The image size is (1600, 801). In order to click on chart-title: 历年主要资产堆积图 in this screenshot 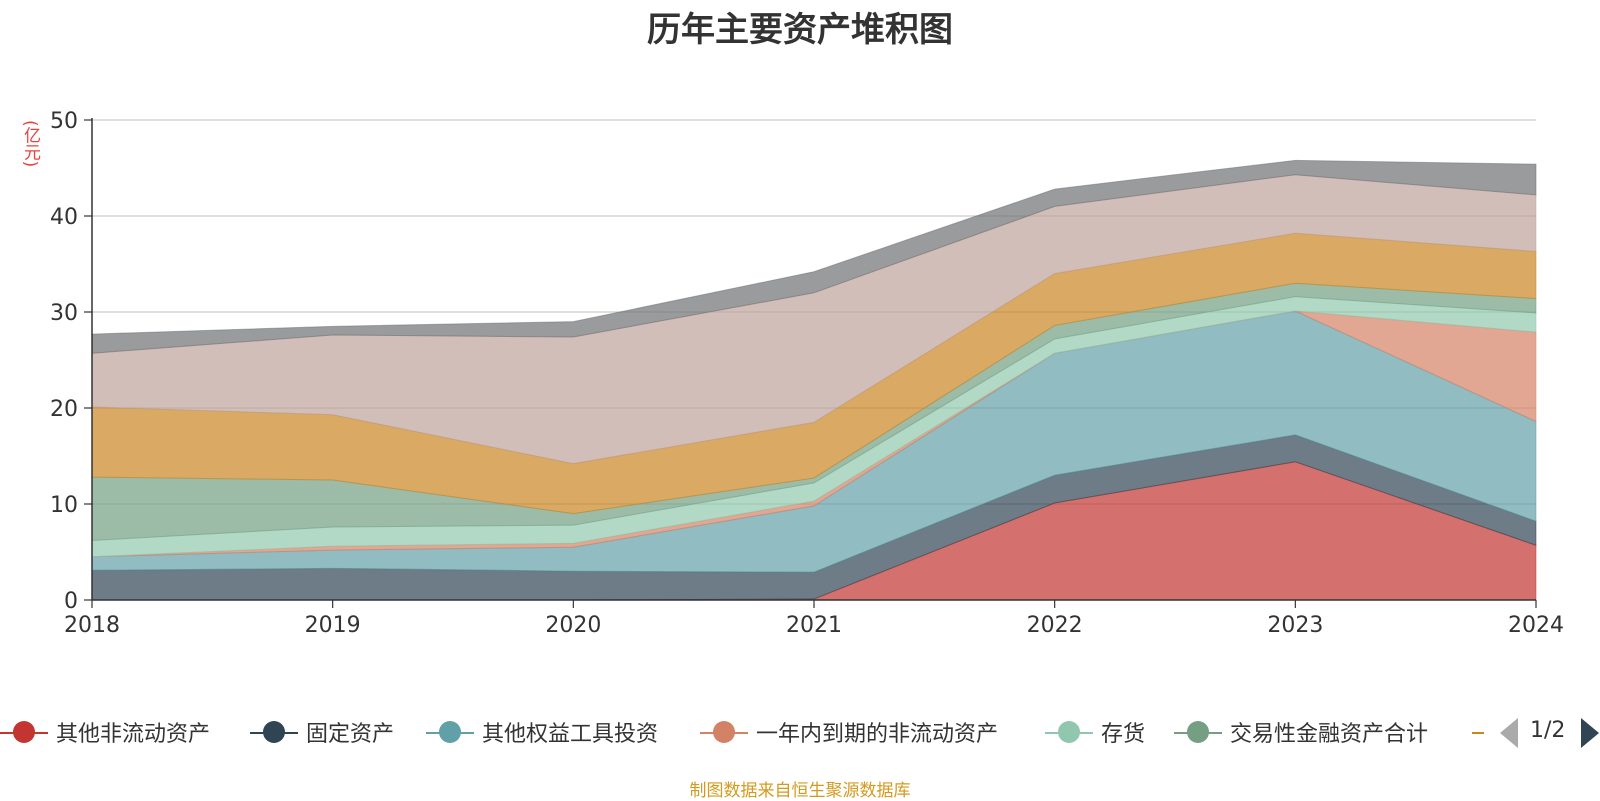, I will do `click(800, 30)`.